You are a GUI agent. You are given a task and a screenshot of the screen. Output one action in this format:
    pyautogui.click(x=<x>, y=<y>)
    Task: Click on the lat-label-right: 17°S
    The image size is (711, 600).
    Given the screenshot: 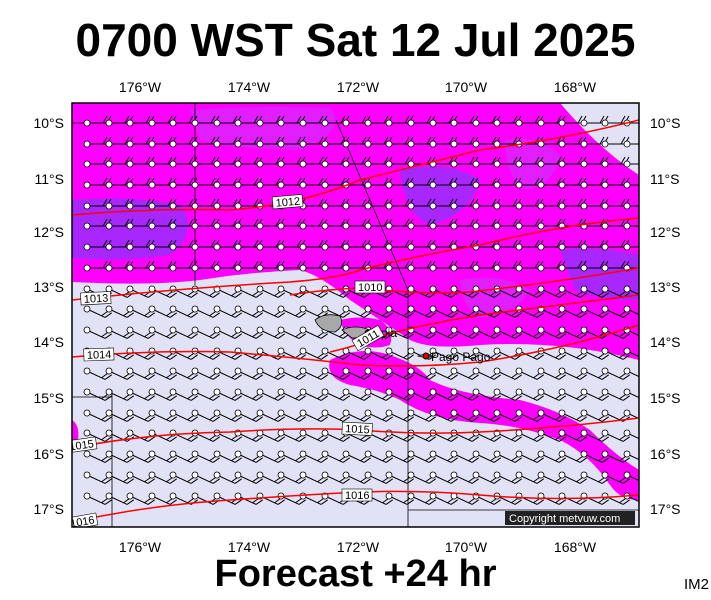 What is the action you would take?
    pyautogui.click(x=665, y=509)
    